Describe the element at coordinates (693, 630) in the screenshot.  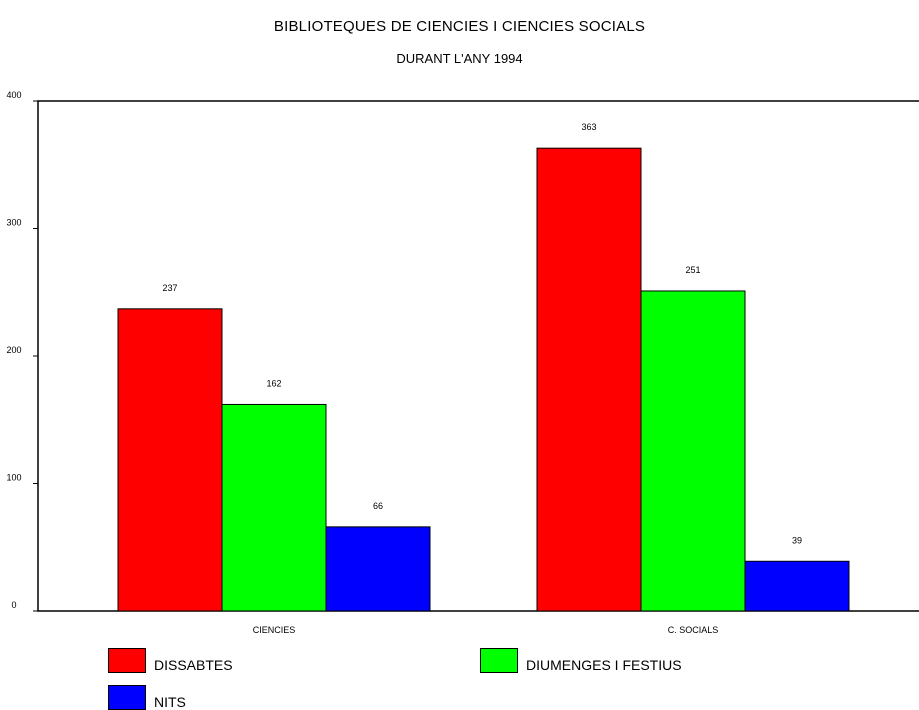
I see `x-tick-label: C. SOCIALS` at that location.